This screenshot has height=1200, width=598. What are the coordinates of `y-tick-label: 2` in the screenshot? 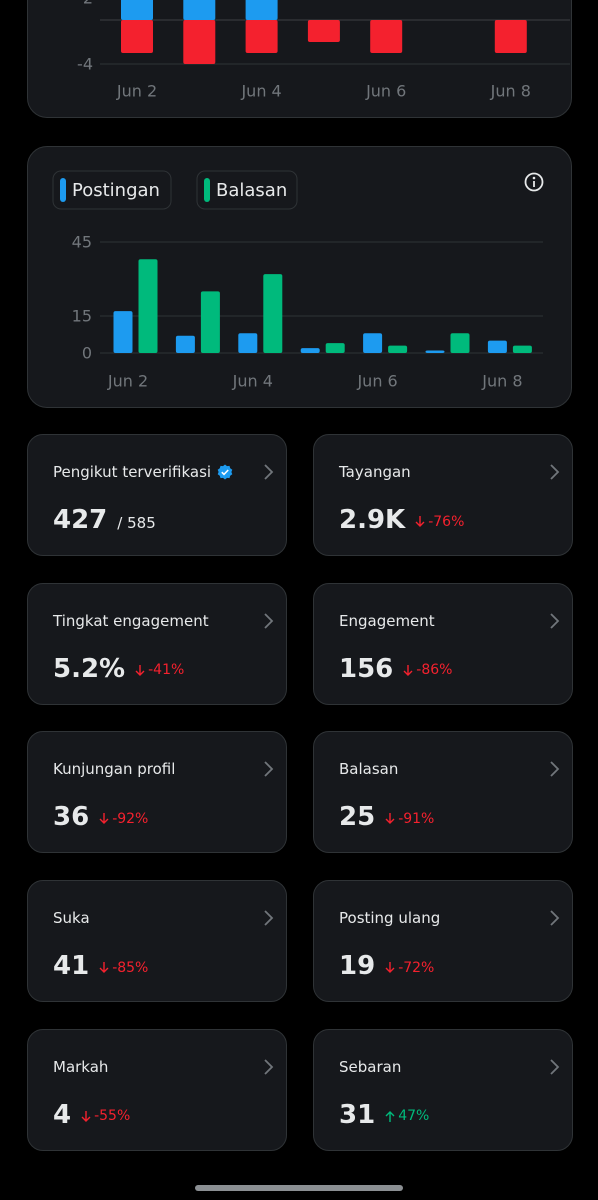 It's located at (88, 4).